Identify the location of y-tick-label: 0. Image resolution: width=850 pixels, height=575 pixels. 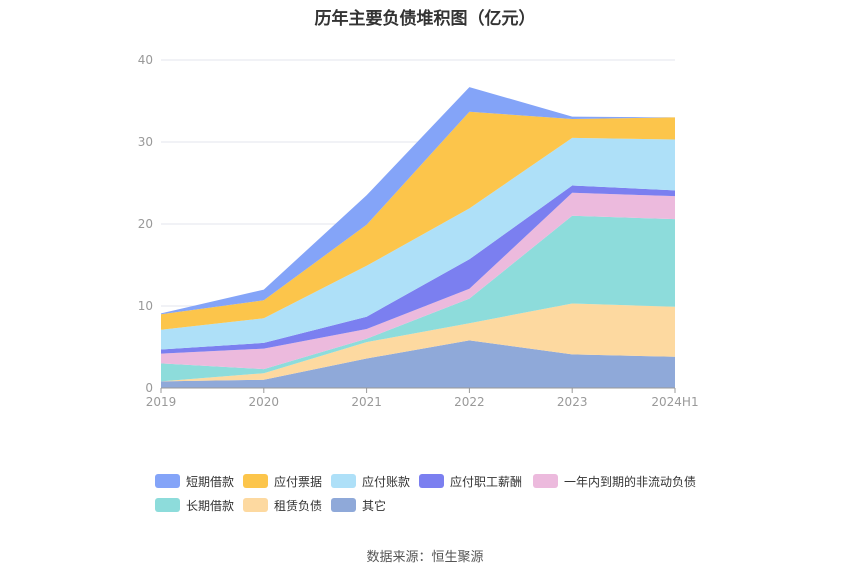
(149, 388).